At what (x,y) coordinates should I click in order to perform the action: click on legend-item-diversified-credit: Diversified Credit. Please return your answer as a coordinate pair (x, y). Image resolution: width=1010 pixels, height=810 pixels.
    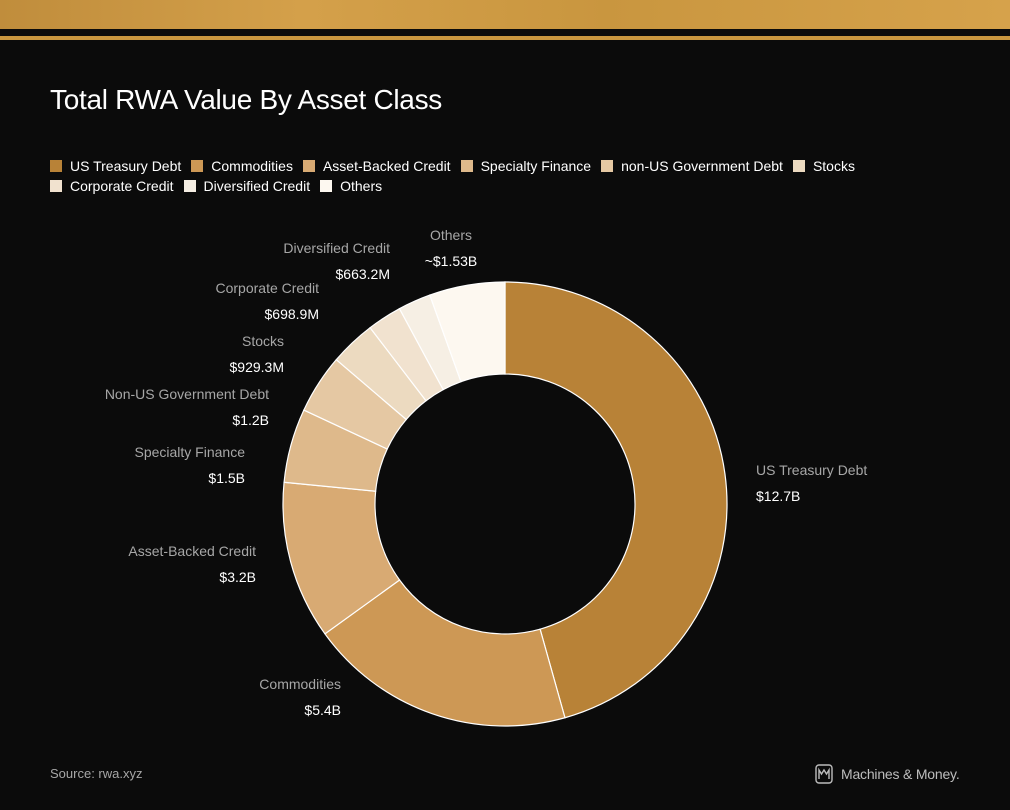
    Looking at the image, I should click on (247, 186).